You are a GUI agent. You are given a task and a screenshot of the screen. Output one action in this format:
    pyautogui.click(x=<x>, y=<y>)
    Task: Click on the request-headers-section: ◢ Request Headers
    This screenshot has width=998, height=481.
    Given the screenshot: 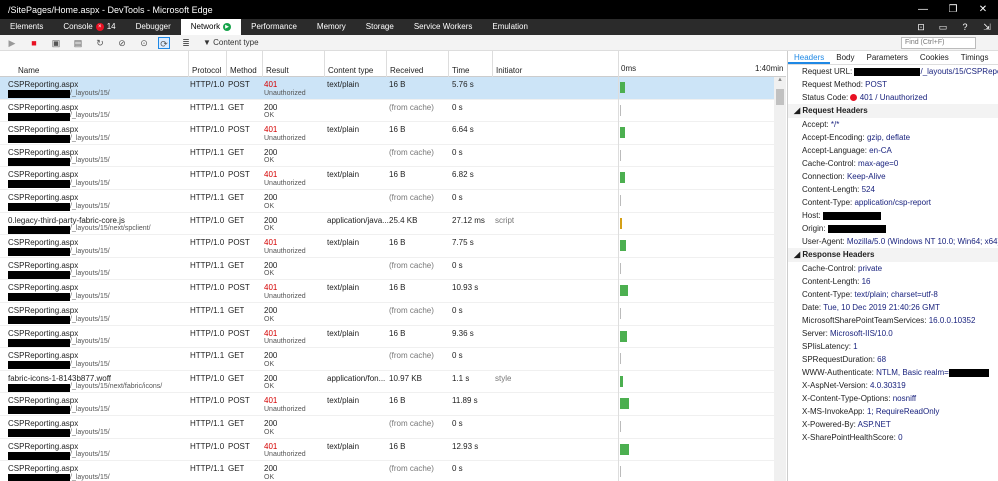 What is the action you would take?
    pyautogui.click(x=893, y=111)
    